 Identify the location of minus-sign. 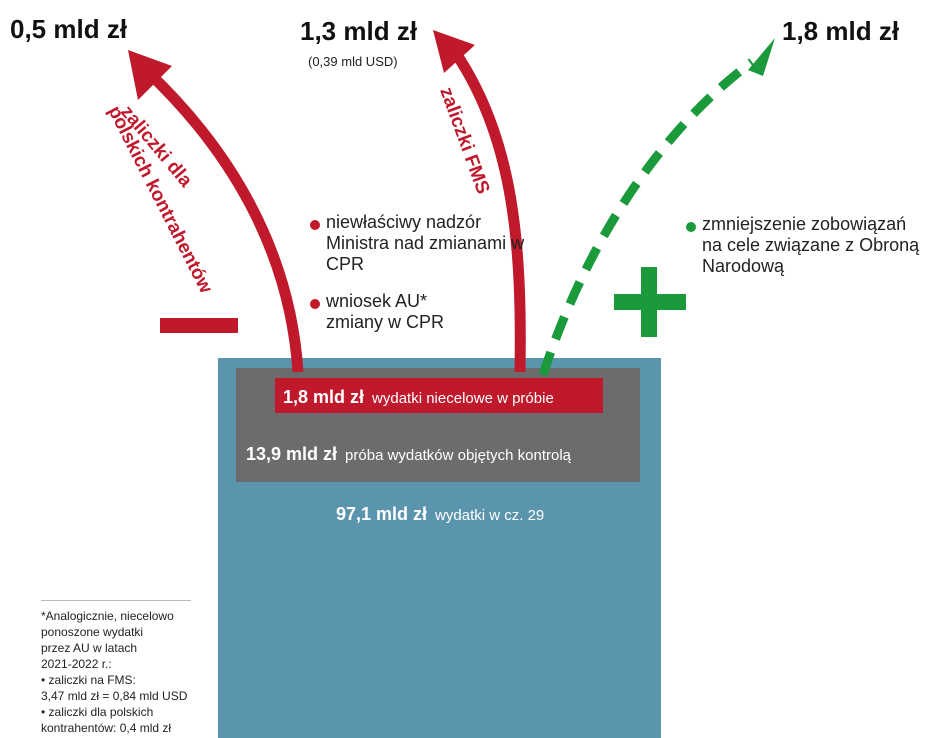
(199, 325).